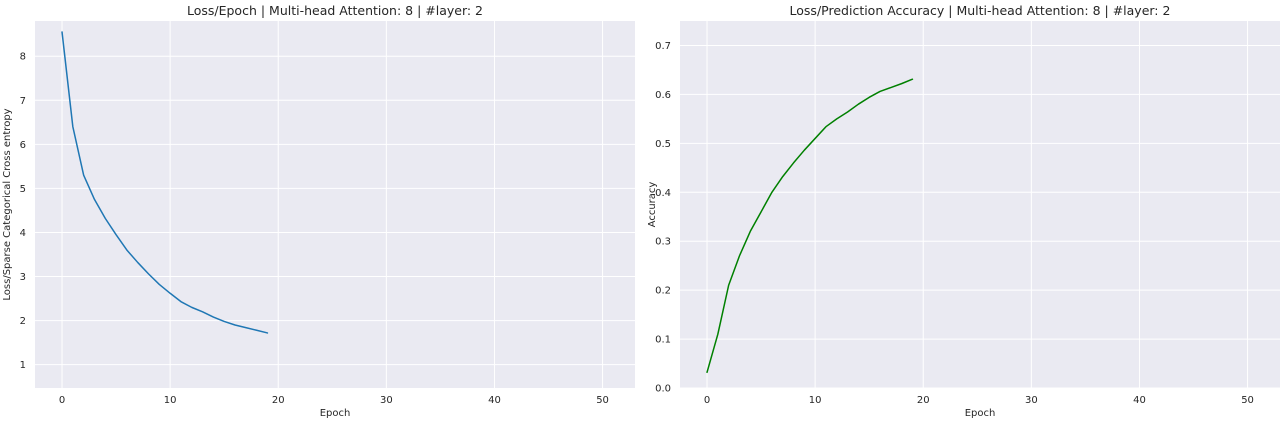 The height and width of the screenshot is (424, 1288). What do you see at coordinates (62, 400) in the screenshot?
I see `loss-x-tick-label: 0` at bounding box center [62, 400].